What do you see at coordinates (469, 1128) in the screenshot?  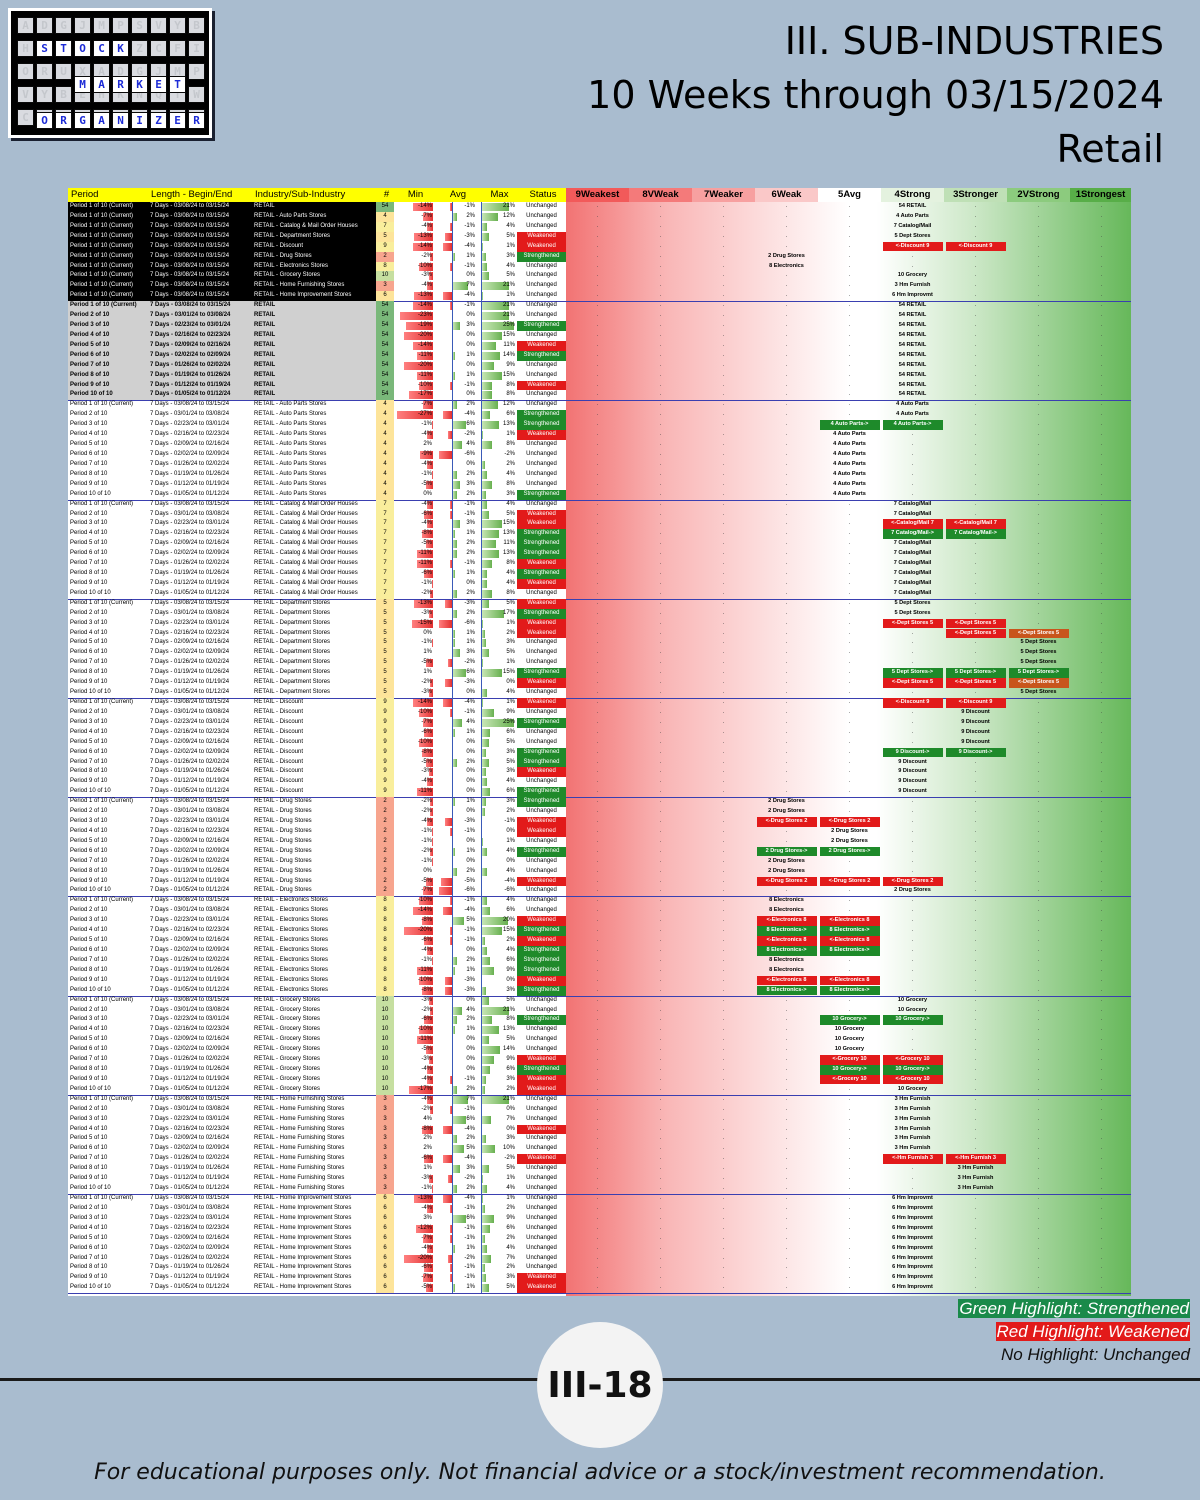 I see `avg-value: -4%` at bounding box center [469, 1128].